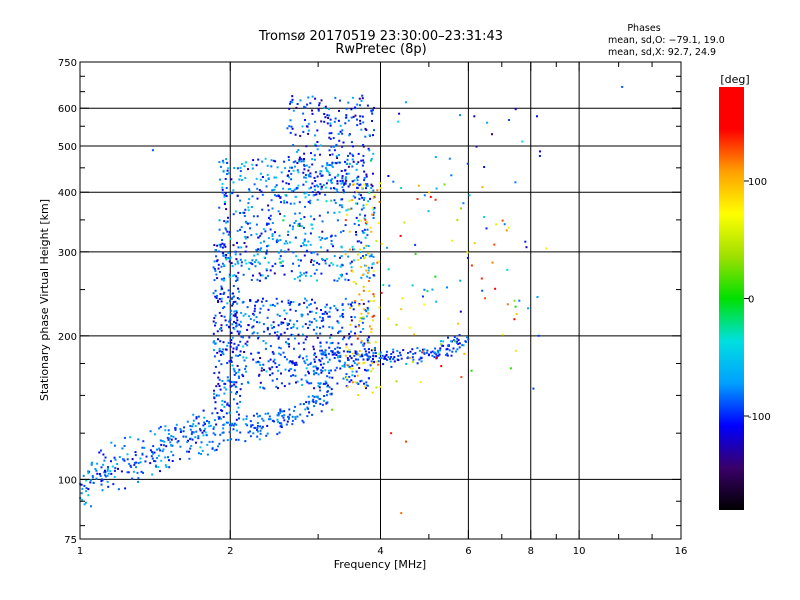  I want to click on colorbar-tick-label: -100, so click(759, 417).